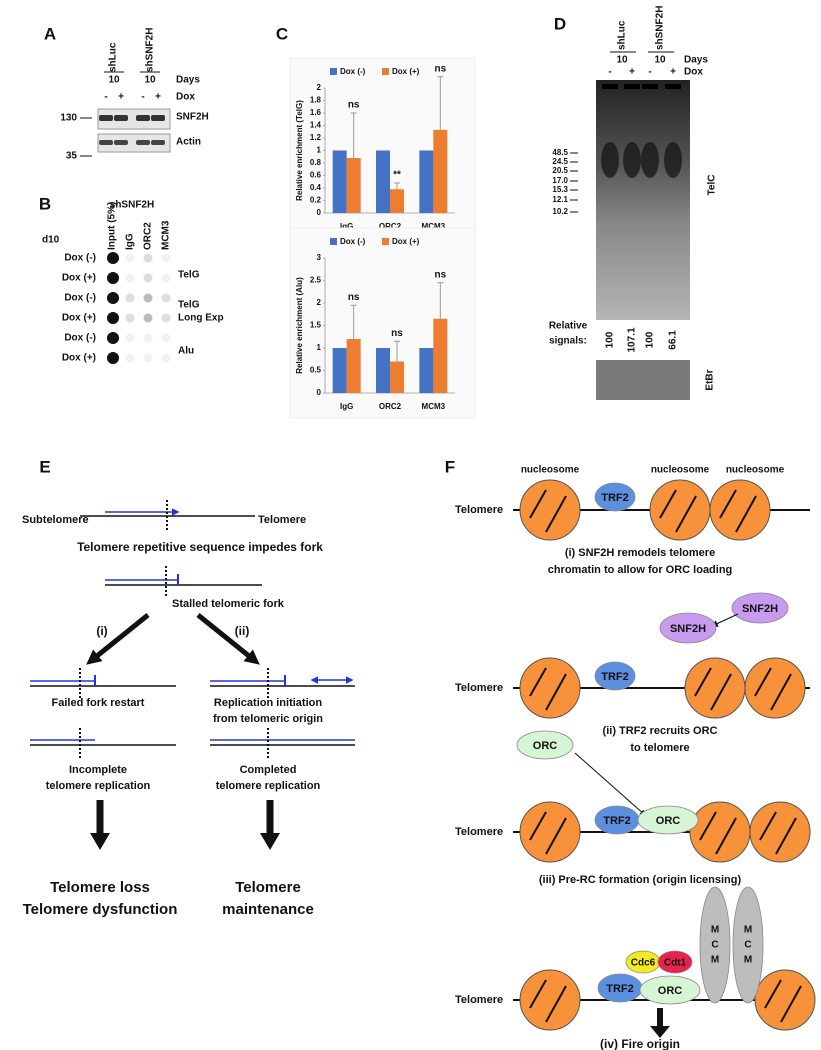  I want to click on label: 2.5, so click(316, 280).